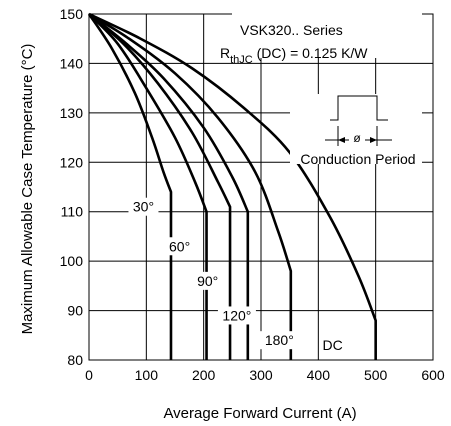 The height and width of the screenshot is (426, 451). I want to click on chart-subtitle: RthJC (DC) = 0.125 K/W, so click(294, 55).